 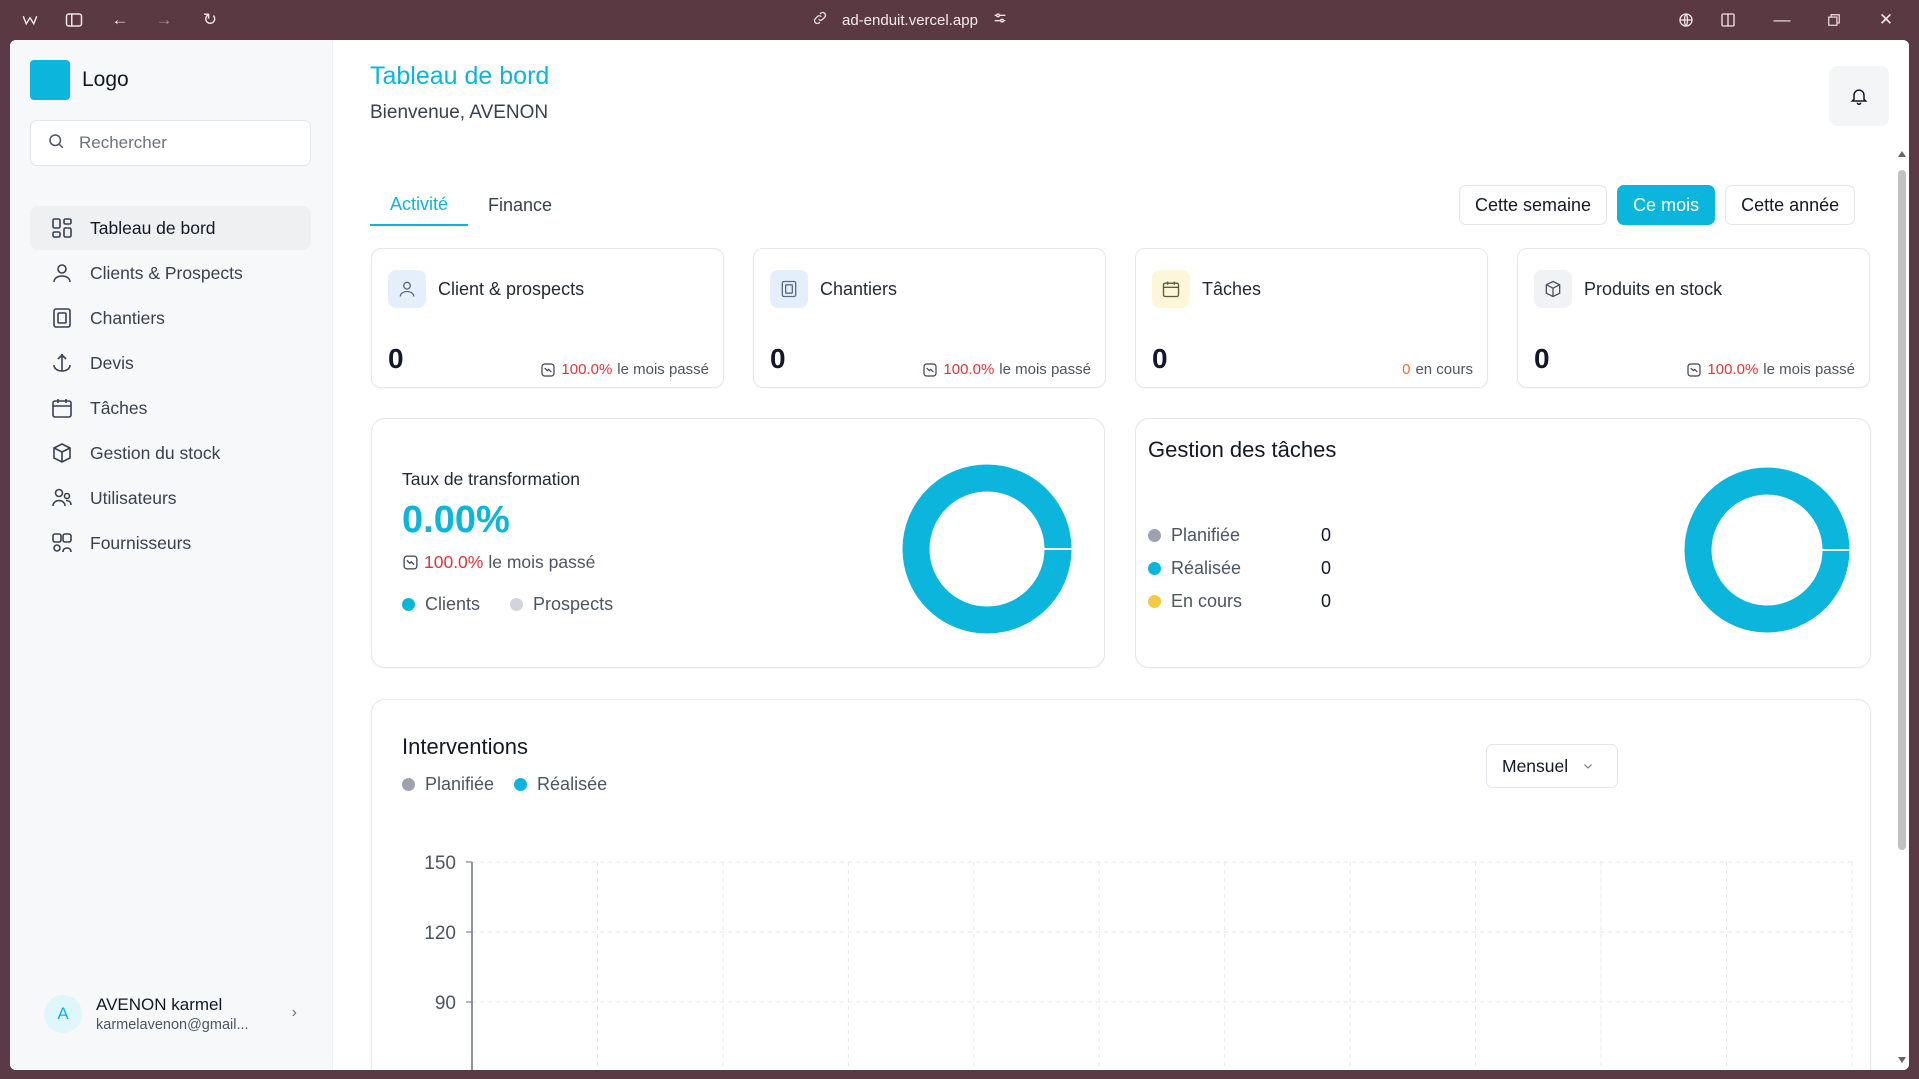 I want to click on user-profile: A AVENON karmel karmelavenon@gmail... ›, so click(x=170, y=1014).